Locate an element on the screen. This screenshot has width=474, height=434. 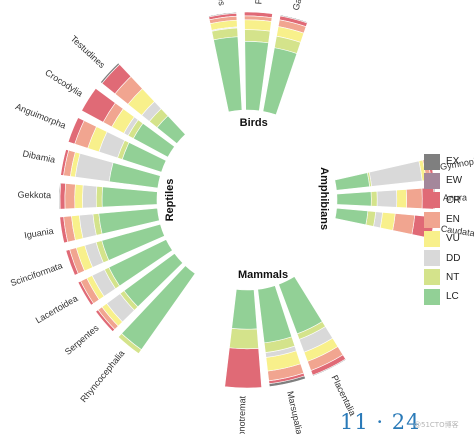
bar-rhyncocephalia is located at coordinates (156, 310).